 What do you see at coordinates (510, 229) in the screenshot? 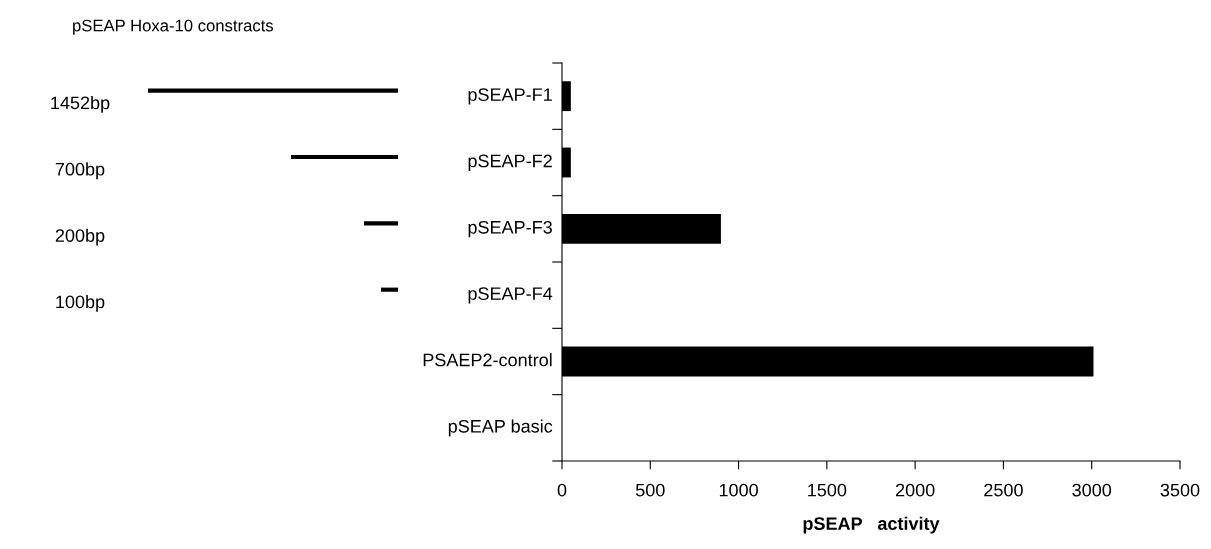
I see `y-tick-label: pSEAP-F3` at bounding box center [510, 229].